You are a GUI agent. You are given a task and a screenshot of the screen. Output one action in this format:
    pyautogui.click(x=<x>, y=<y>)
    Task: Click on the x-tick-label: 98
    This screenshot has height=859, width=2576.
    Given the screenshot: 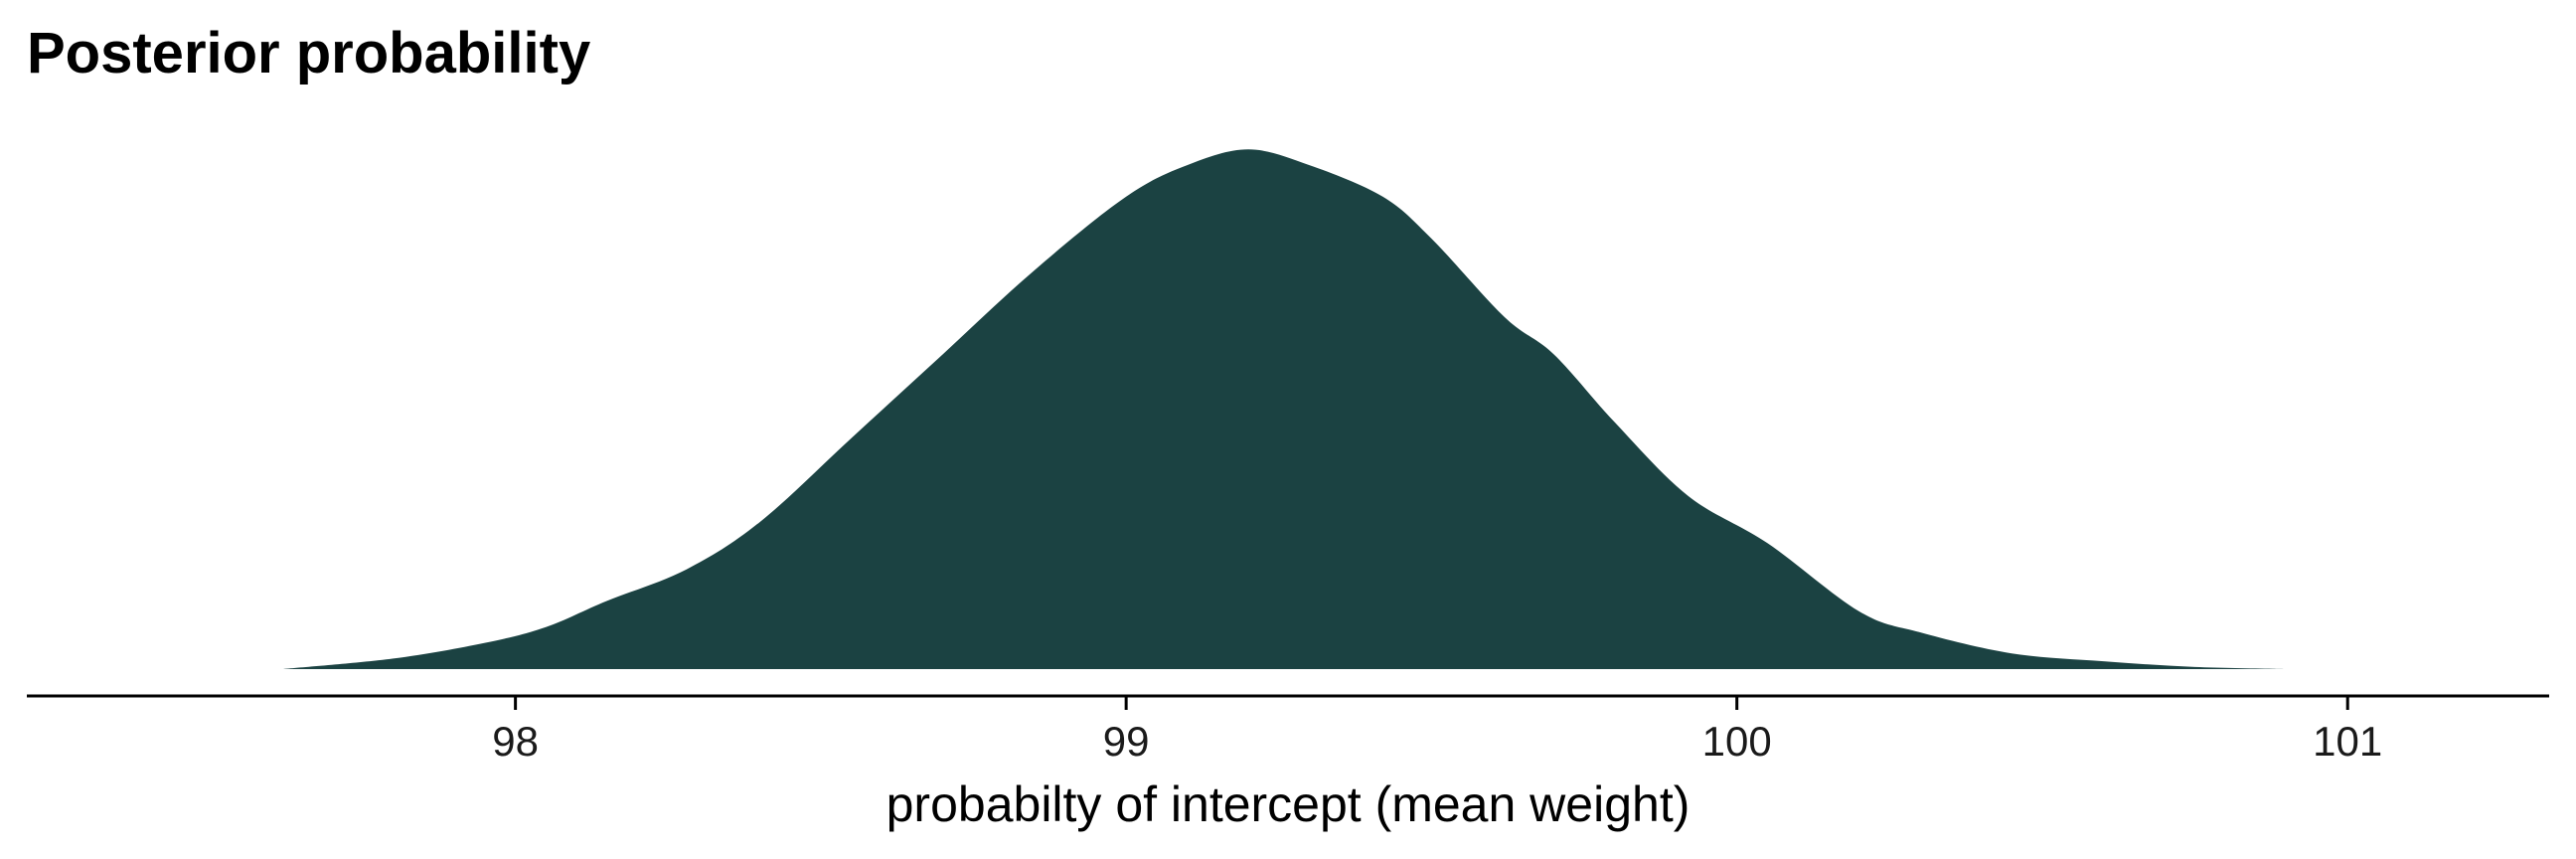 What is the action you would take?
    pyautogui.click(x=515, y=741)
    